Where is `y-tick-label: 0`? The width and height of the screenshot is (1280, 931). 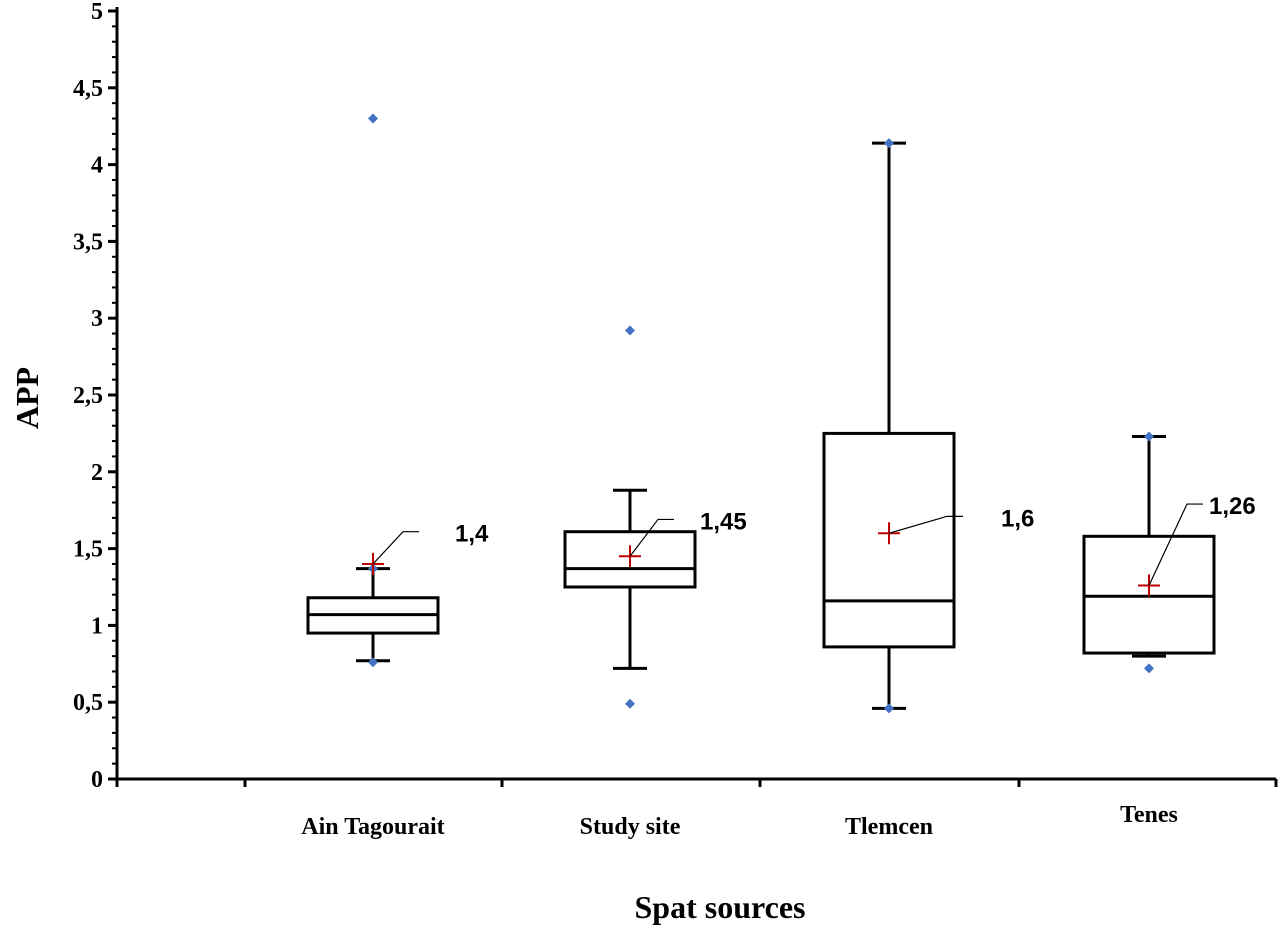 y-tick-label: 0 is located at coordinates (97, 780).